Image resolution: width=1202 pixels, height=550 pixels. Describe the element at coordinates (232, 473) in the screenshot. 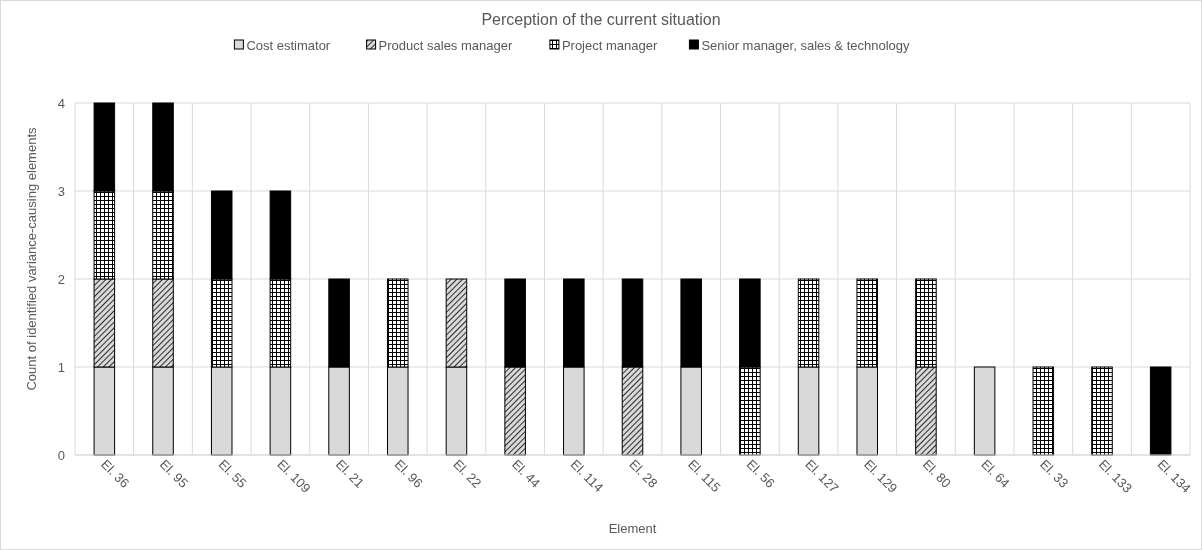

I see `x-tick-label: El. 55` at that location.